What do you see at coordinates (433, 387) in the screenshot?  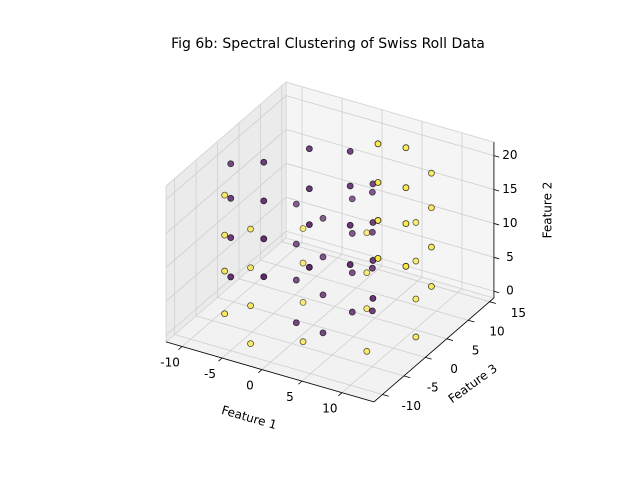 I see `y-tick-label: -5` at bounding box center [433, 387].